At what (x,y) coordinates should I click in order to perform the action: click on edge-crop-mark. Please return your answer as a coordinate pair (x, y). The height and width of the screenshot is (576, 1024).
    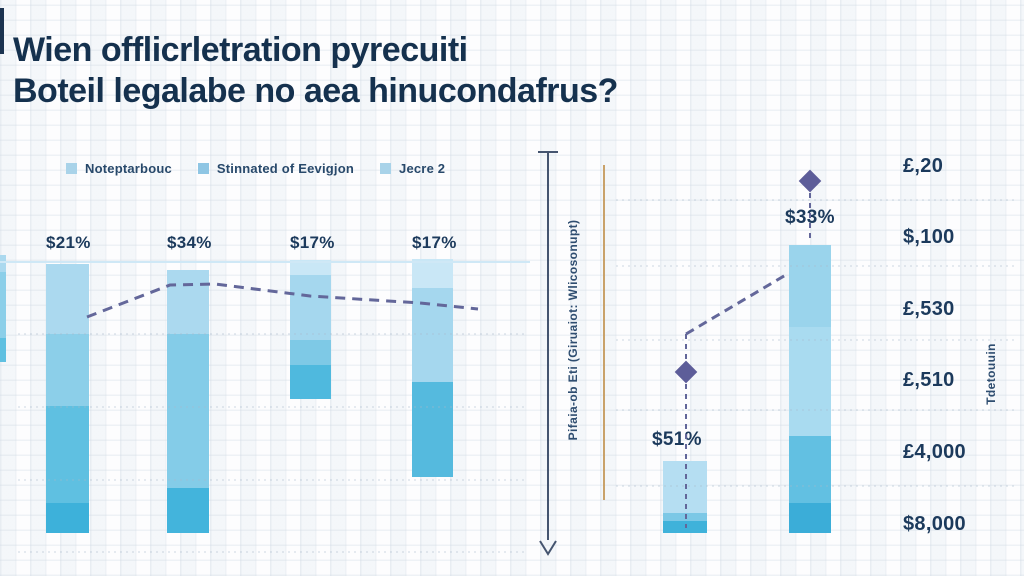
    Looking at the image, I should click on (2, 31).